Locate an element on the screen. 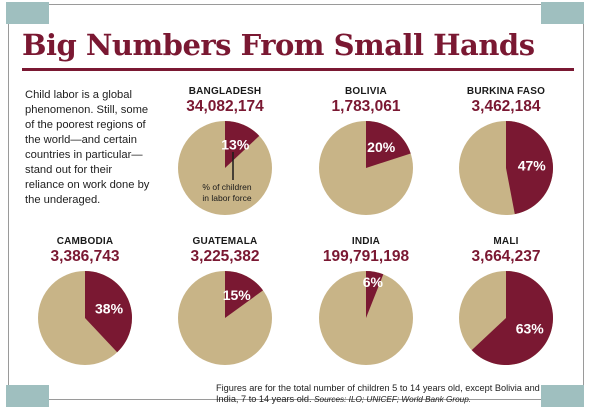 This screenshot has height=409, width=590. child-count-cambodia: 3,386,743 is located at coordinates (85, 256).